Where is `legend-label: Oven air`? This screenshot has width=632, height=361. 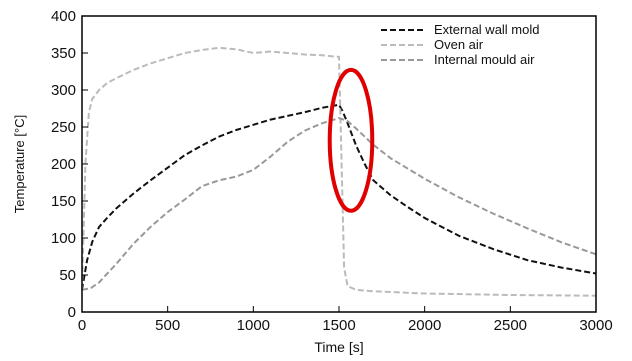 legend-label: Oven air is located at coordinates (459, 44).